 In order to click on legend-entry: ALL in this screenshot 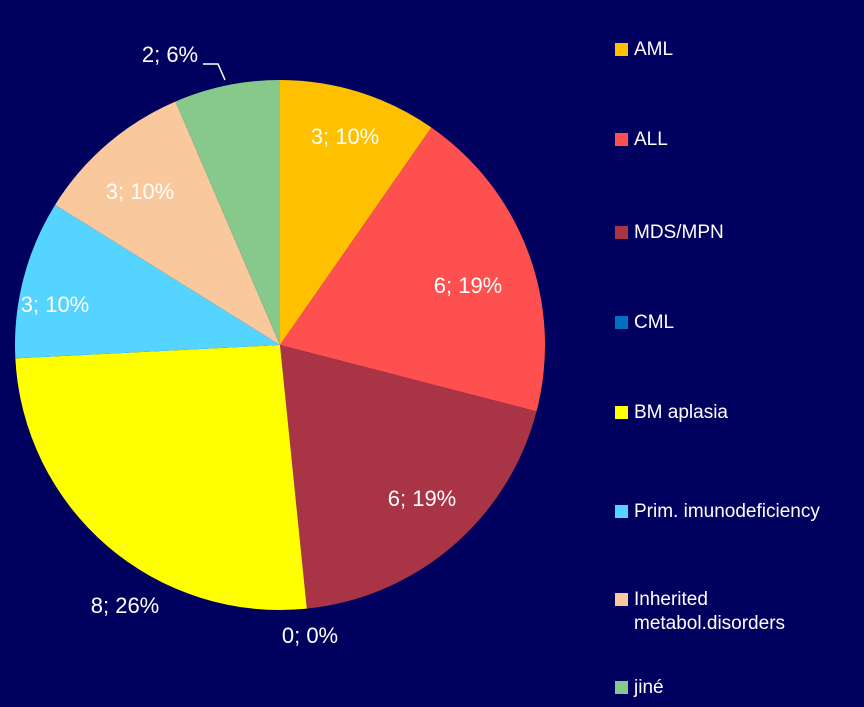, I will do `click(727, 140)`.